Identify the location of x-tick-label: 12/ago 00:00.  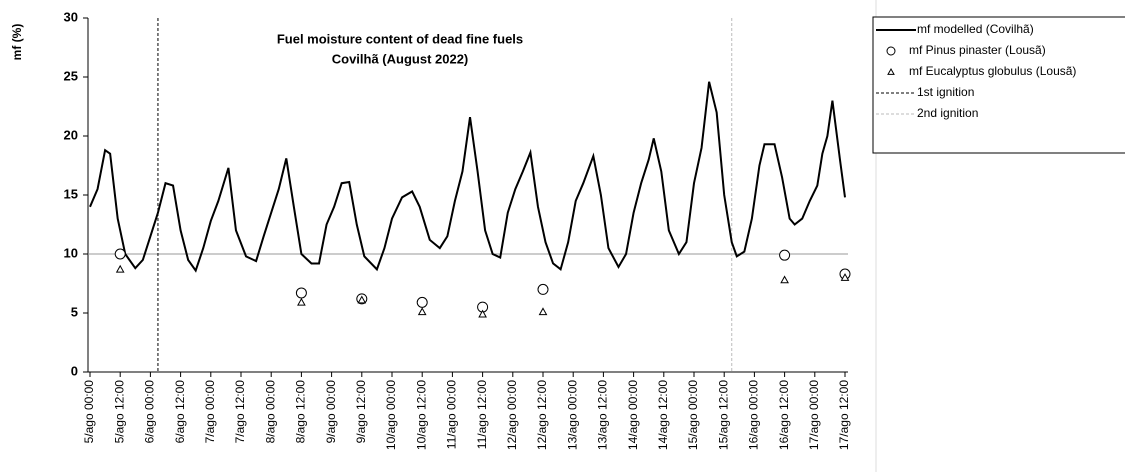
(512, 415).